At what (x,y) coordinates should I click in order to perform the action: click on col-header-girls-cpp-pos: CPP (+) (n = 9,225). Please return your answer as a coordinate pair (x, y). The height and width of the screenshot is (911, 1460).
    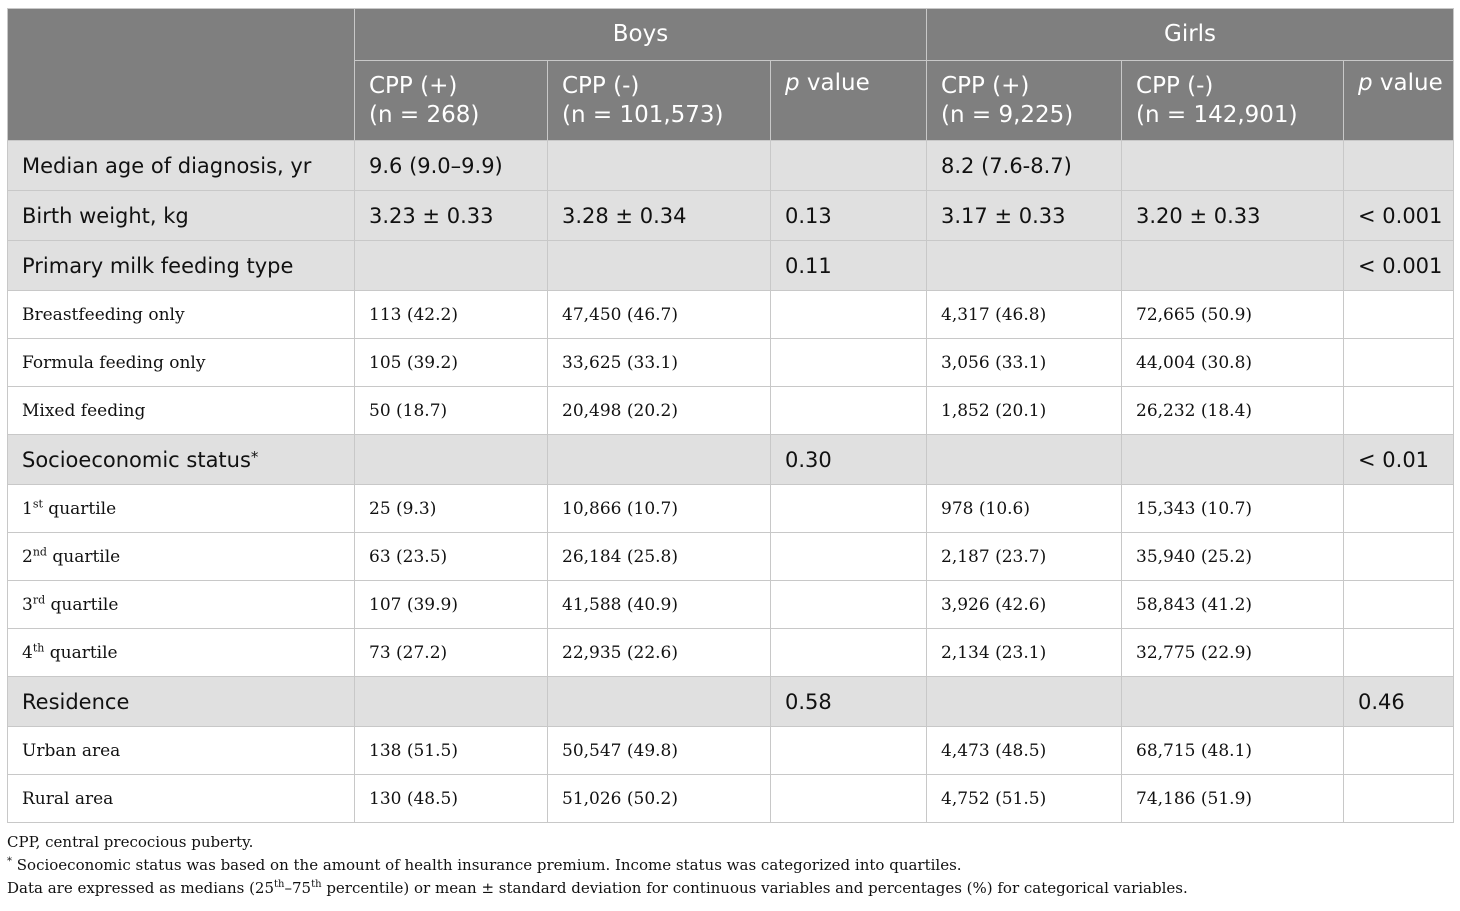
    Looking at the image, I should click on (1024, 100).